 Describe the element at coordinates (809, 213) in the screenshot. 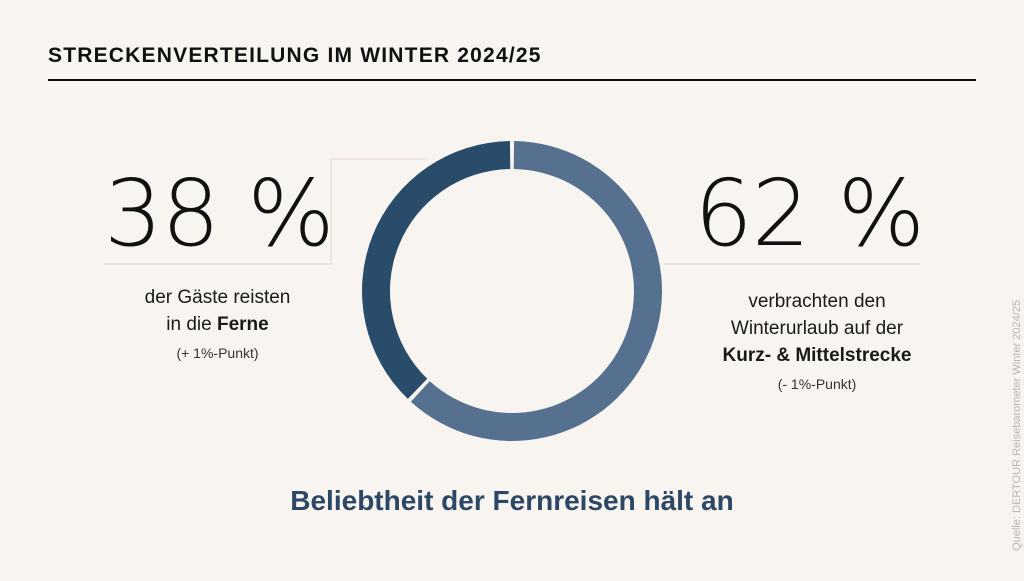

I see `right-value-label: 62 %` at that location.